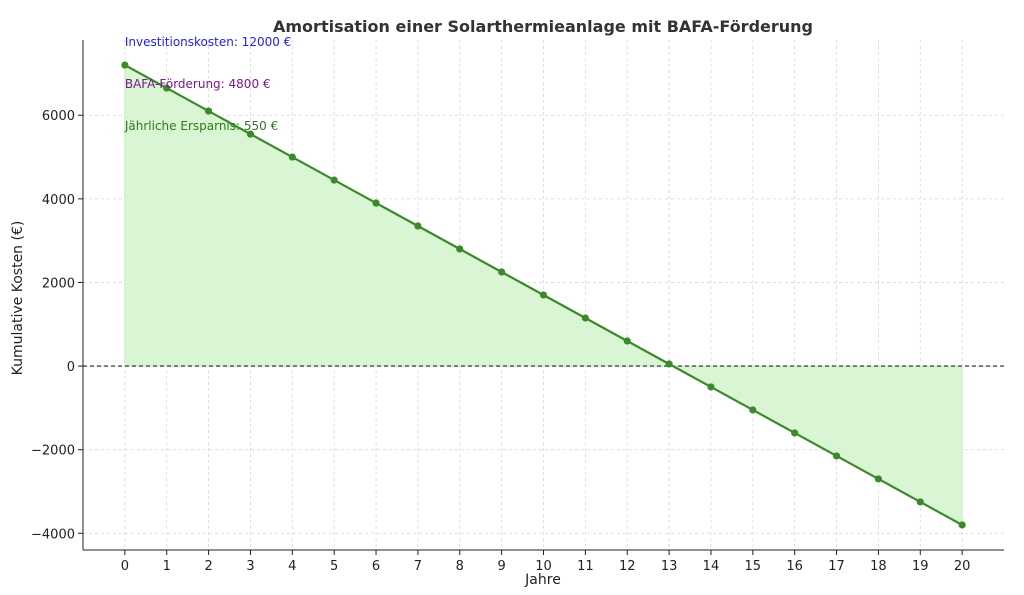  I want to click on x-tick-label: 2, so click(208, 566).